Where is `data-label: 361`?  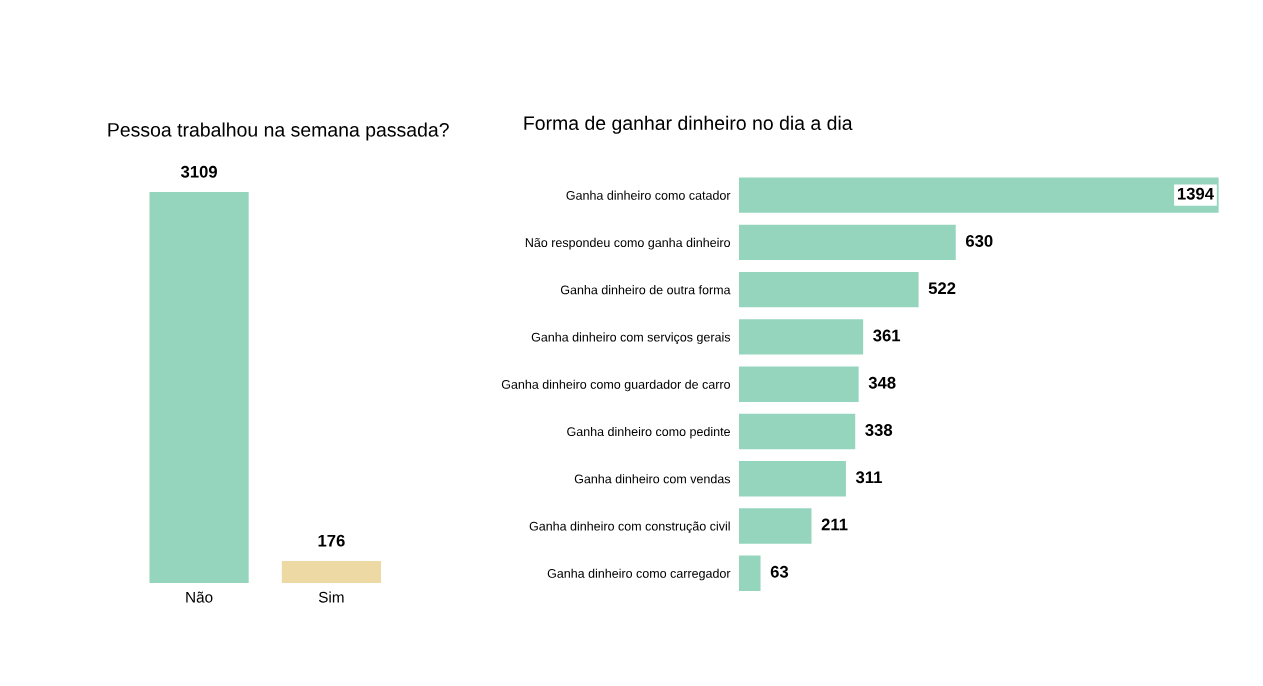
data-label: 361 is located at coordinates (887, 335).